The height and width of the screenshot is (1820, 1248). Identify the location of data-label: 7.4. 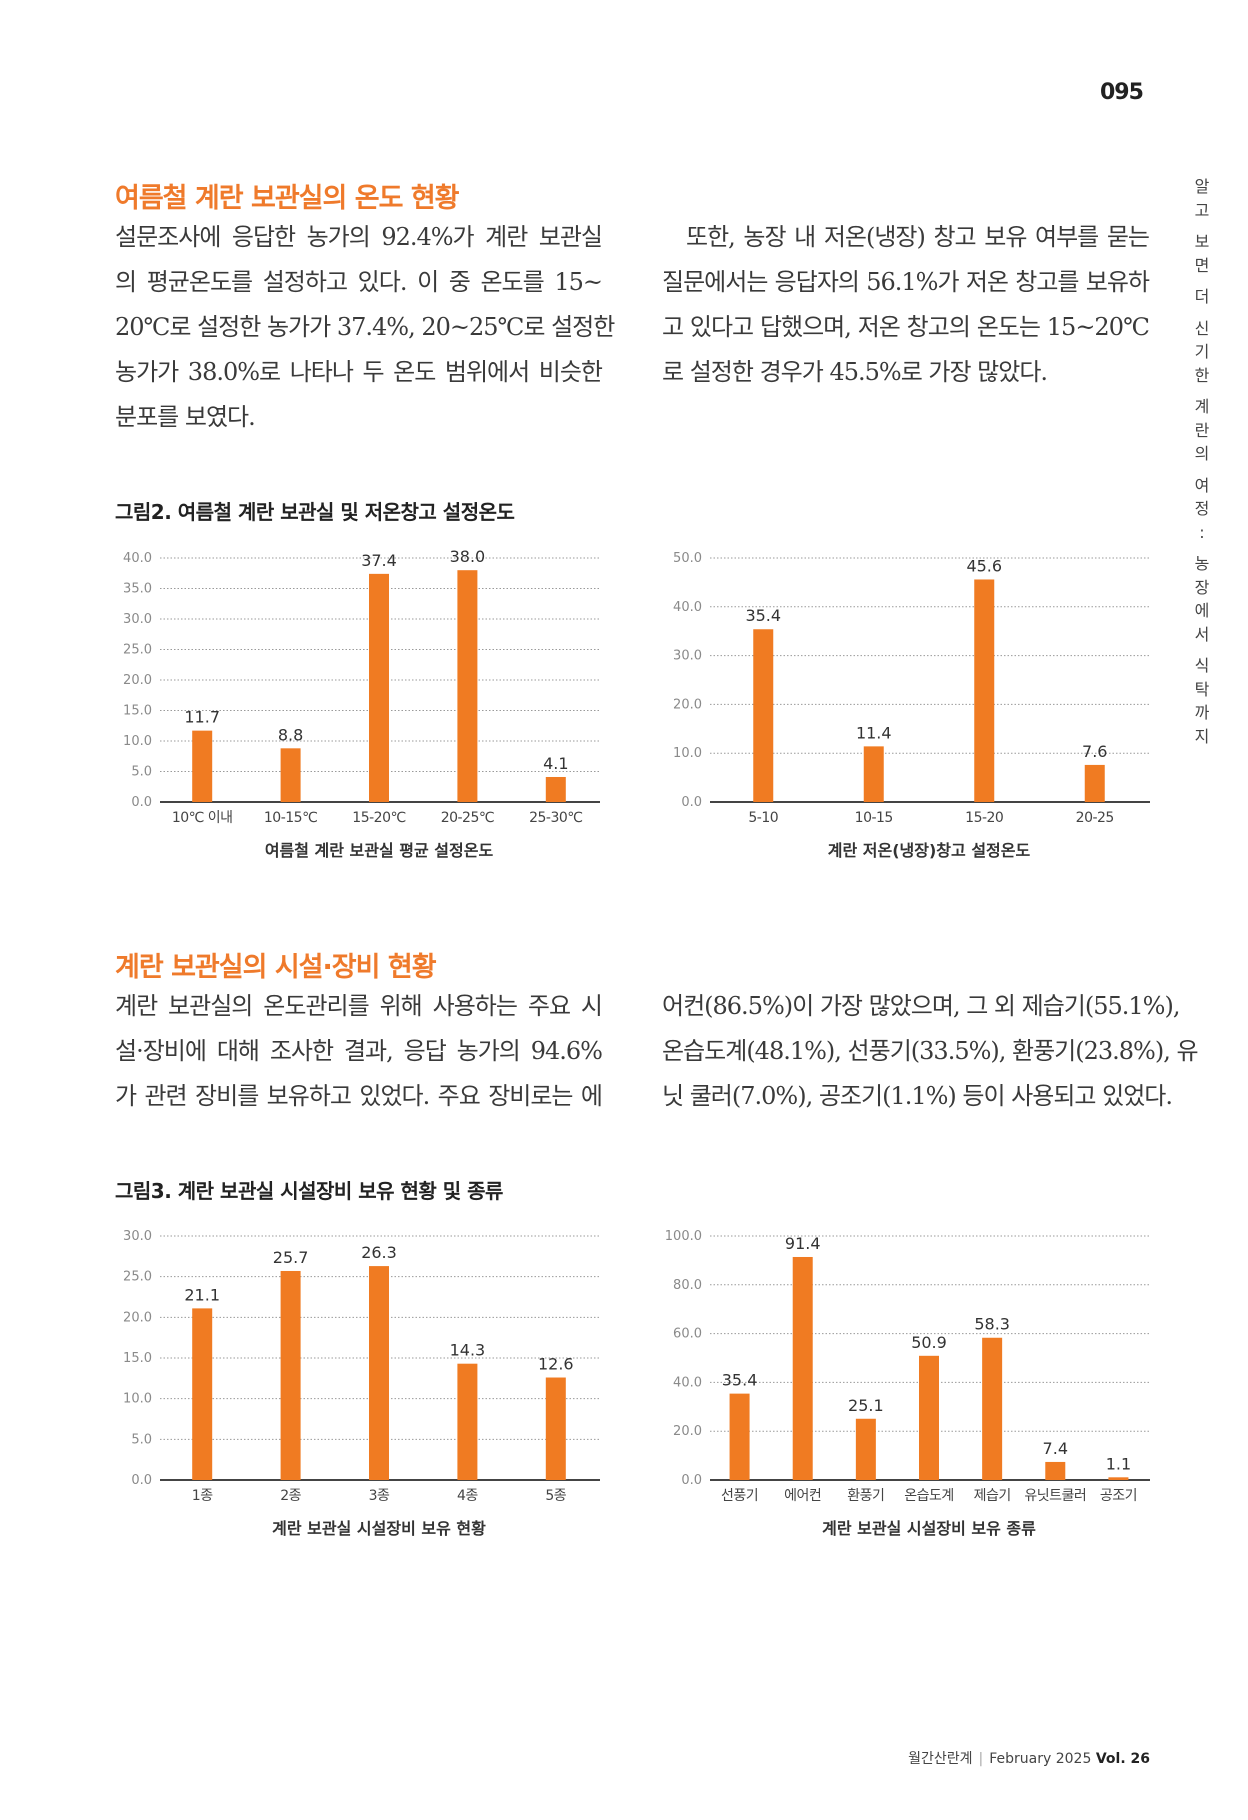
(1055, 1448).